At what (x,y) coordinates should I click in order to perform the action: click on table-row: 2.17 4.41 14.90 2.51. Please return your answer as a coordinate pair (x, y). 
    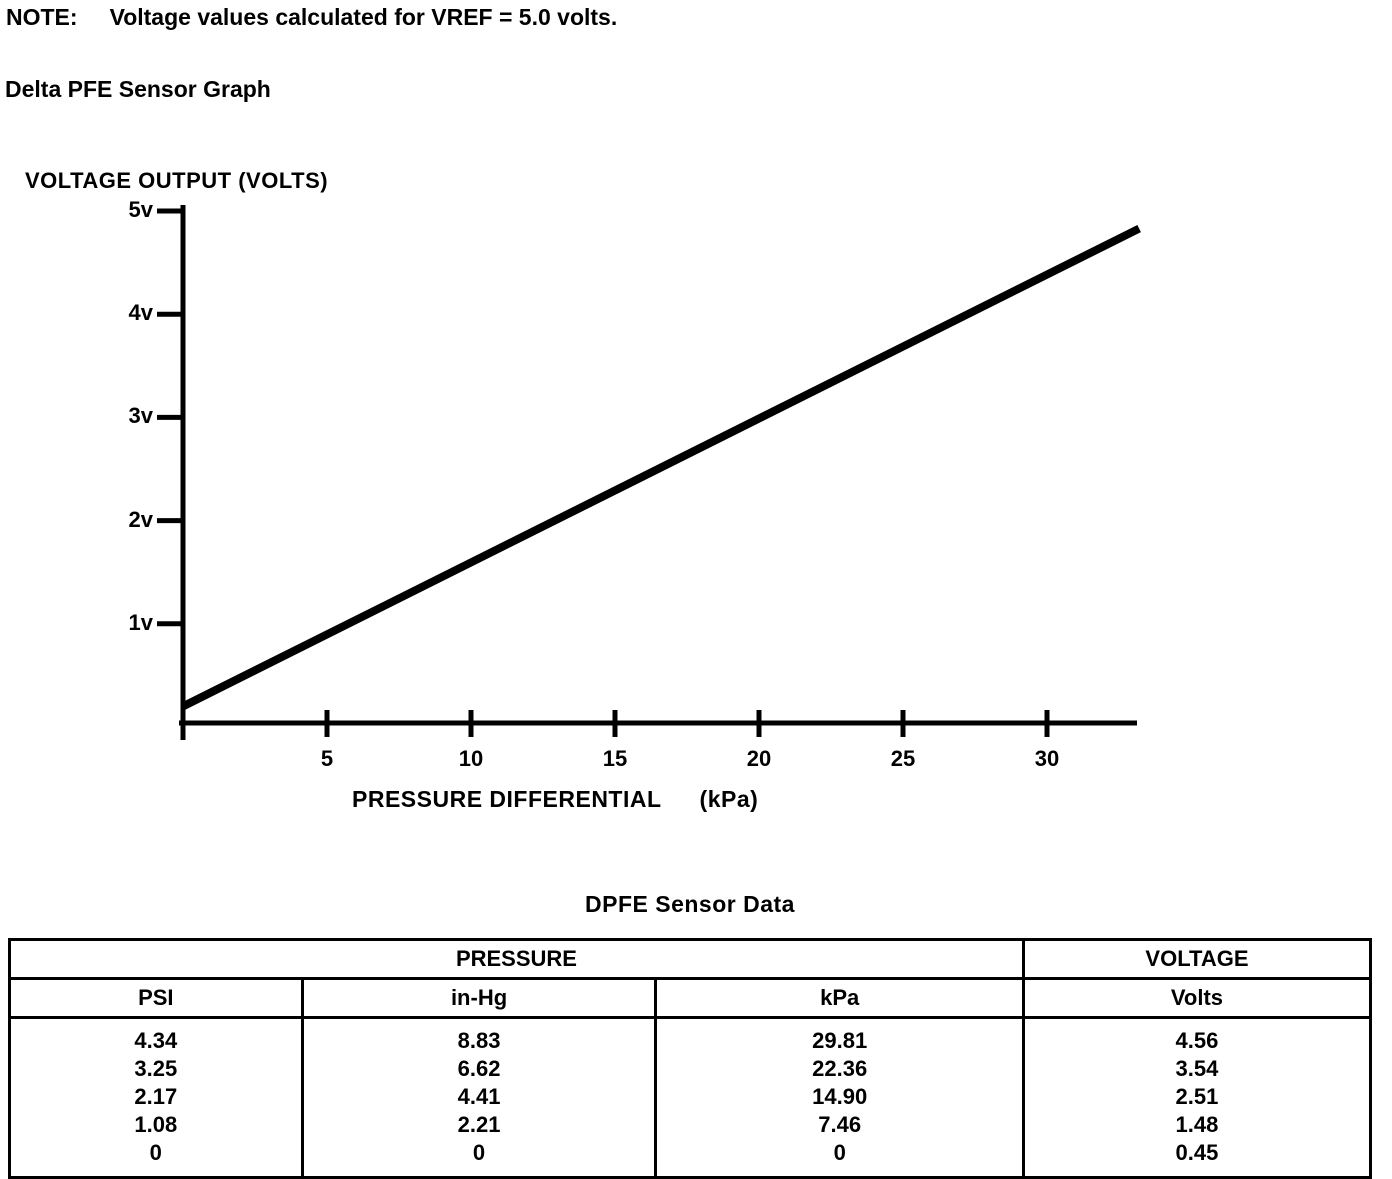
    Looking at the image, I should click on (690, 1097).